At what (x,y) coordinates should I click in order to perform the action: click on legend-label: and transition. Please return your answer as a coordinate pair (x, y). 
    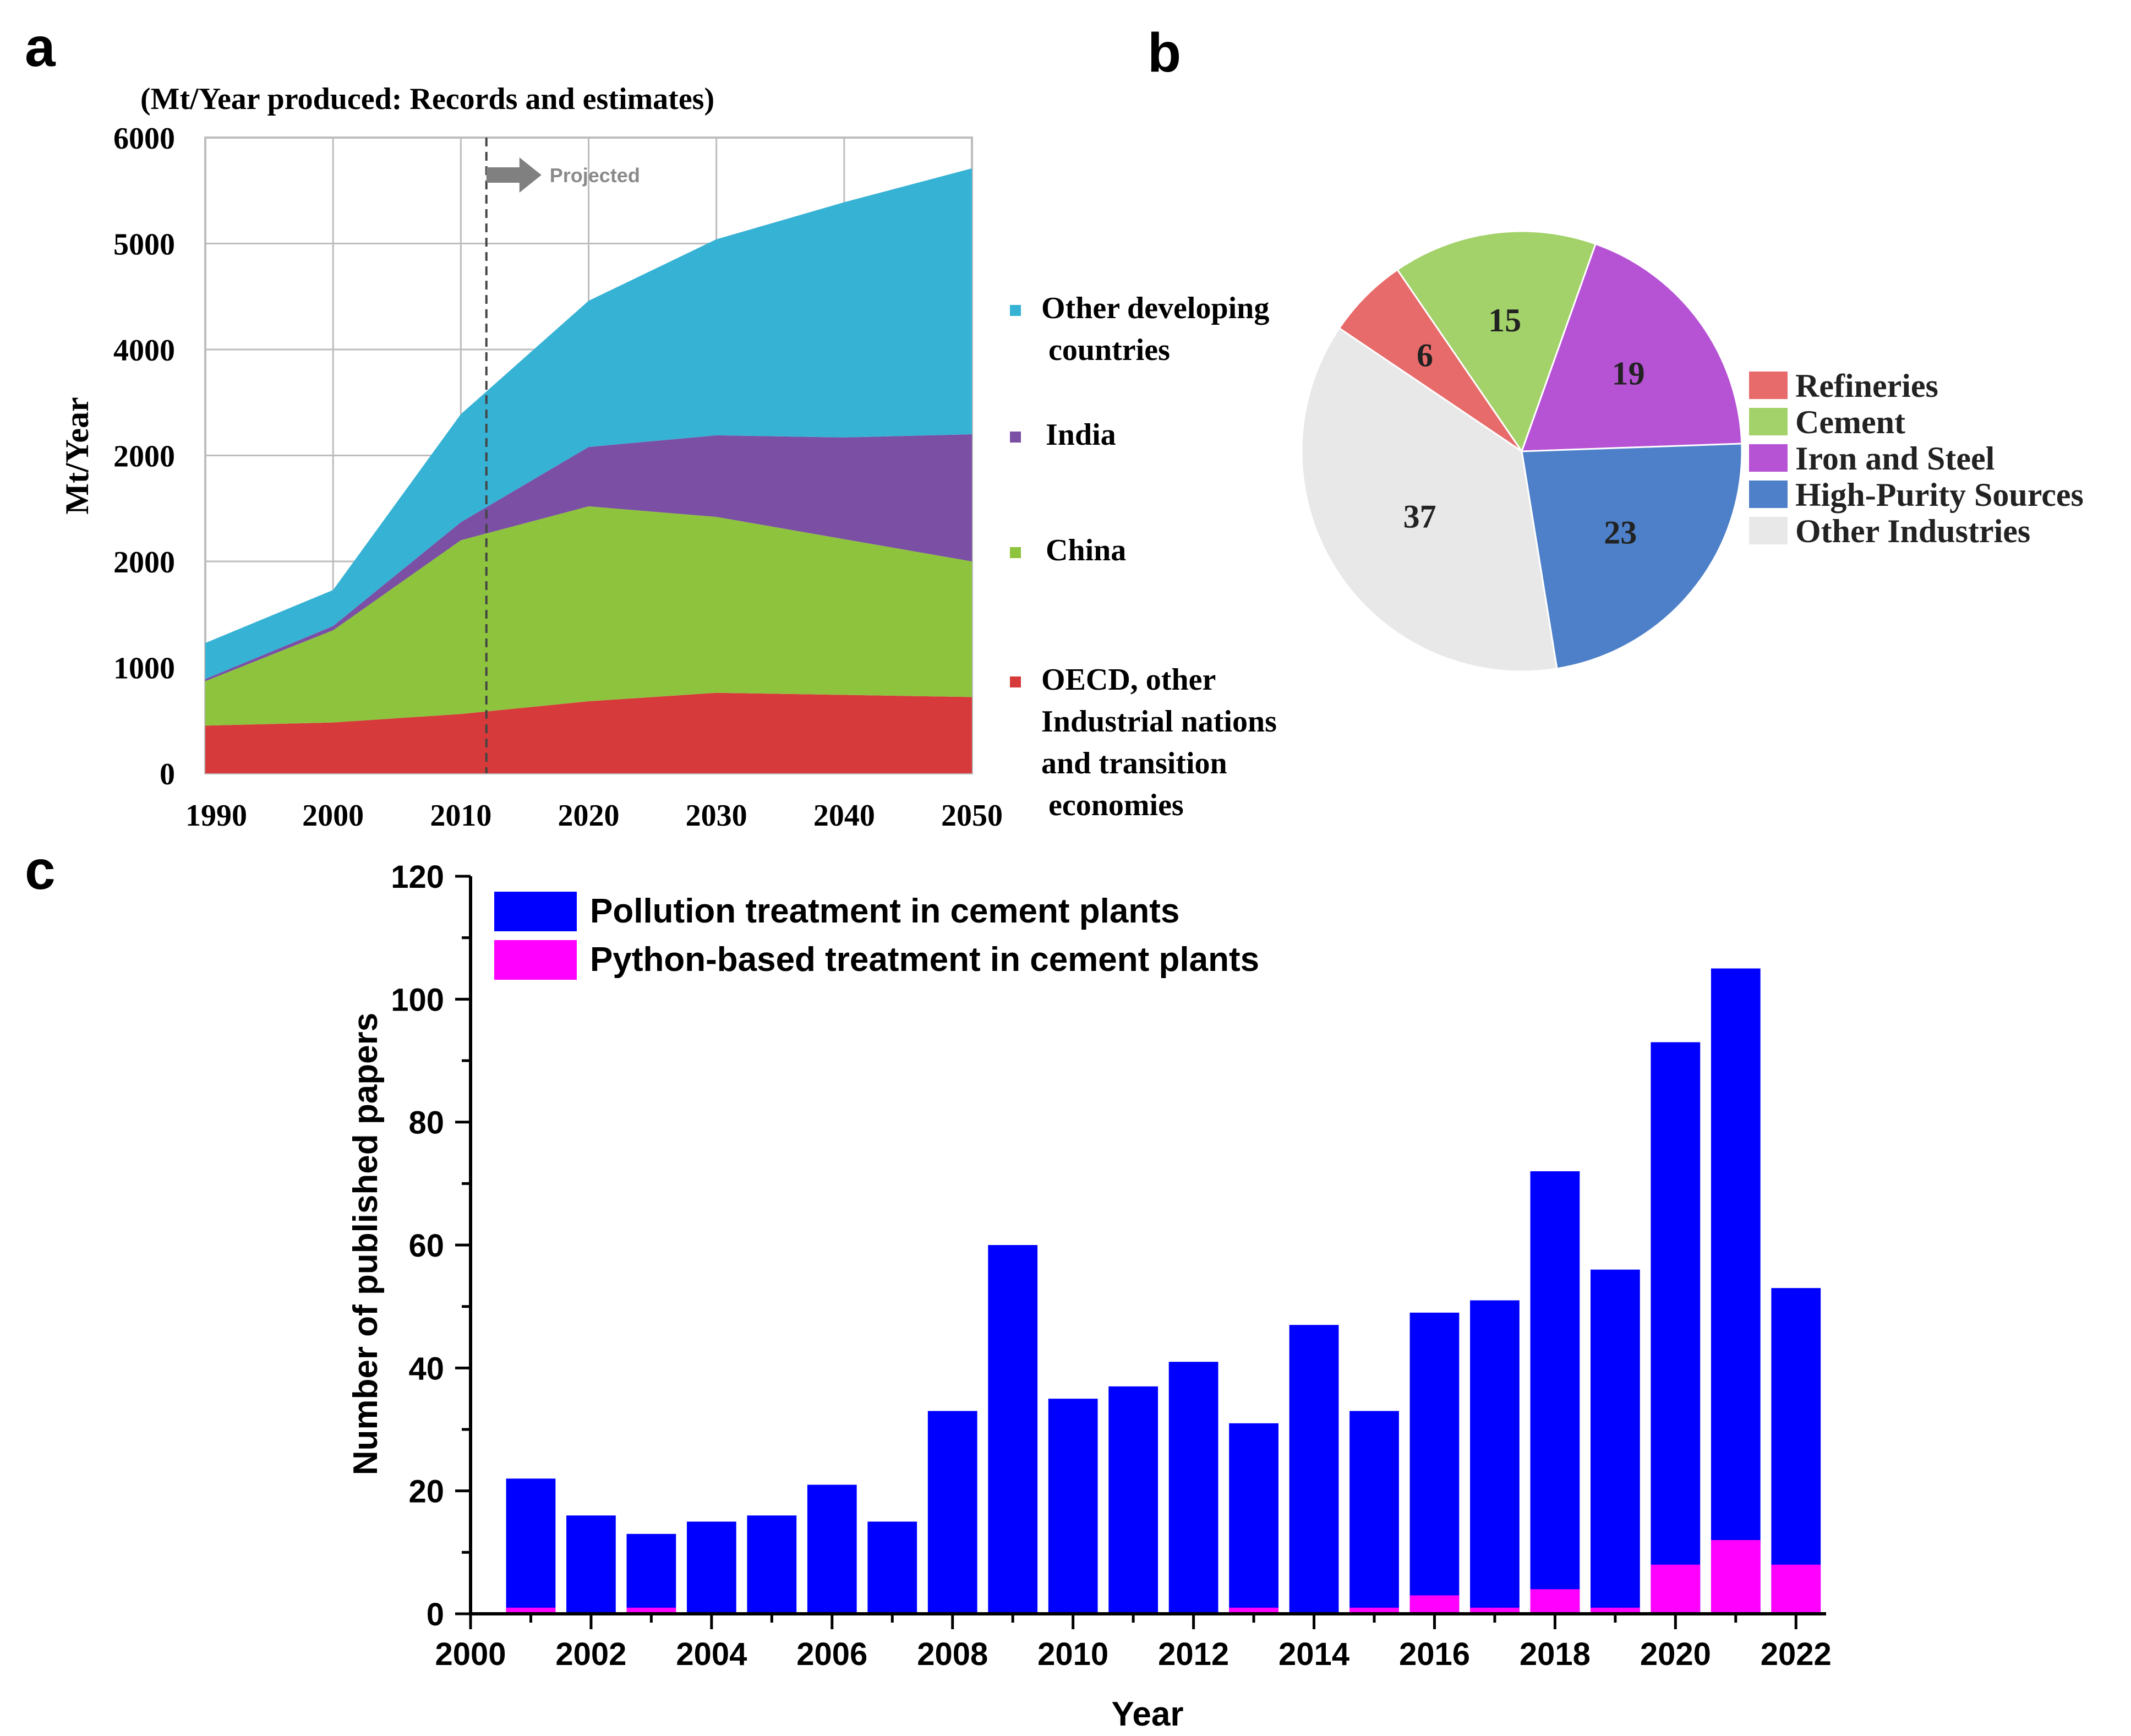
    Looking at the image, I should click on (1134, 763).